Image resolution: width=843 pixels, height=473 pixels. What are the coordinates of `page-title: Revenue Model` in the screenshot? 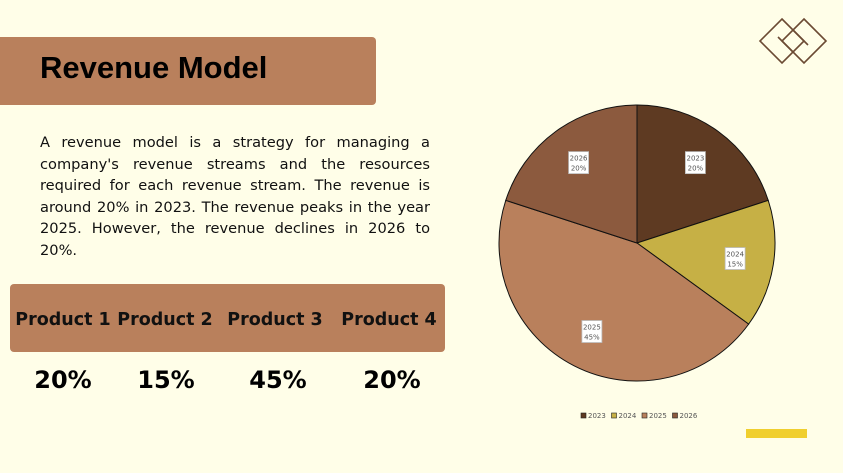 It's located at (154, 67).